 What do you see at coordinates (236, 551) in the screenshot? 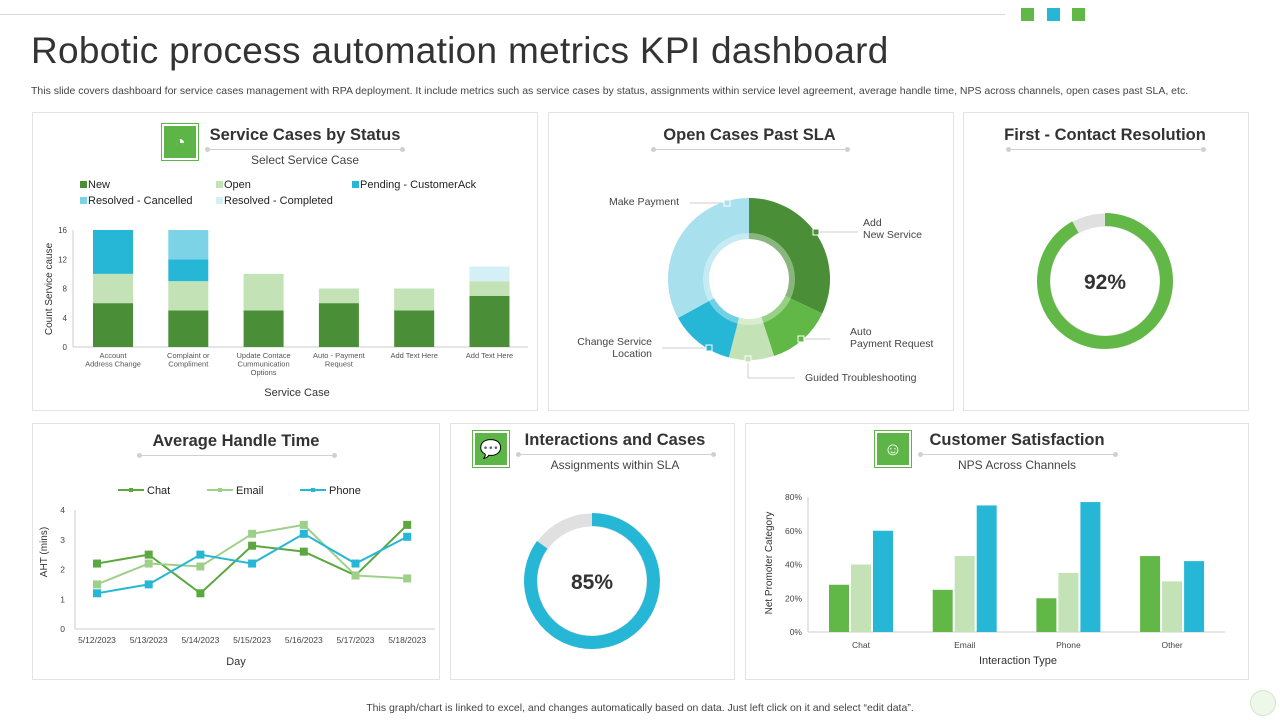
I see `panel-aht` at bounding box center [236, 551].